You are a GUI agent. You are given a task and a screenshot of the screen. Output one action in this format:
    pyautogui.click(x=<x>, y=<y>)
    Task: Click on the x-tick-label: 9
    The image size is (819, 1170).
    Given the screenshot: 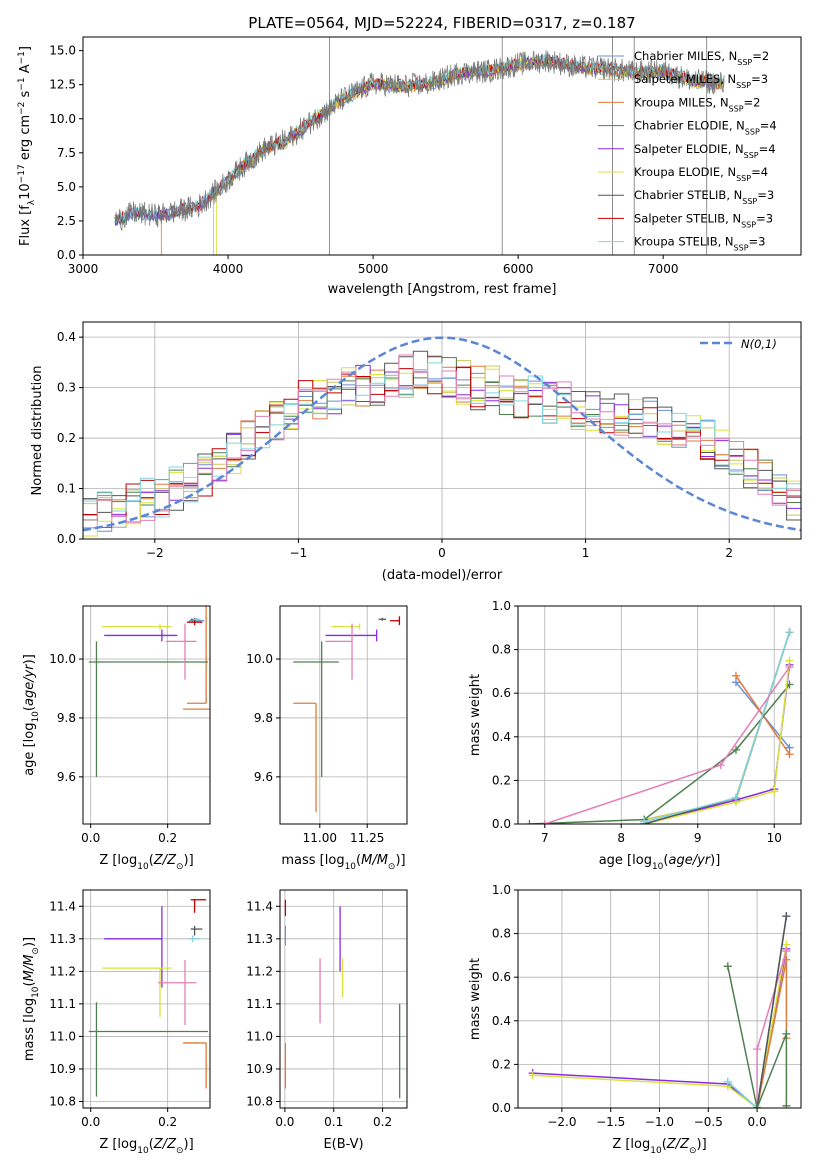 What is the action you would take?
    pyautogui.click(x=698, y=838)
    